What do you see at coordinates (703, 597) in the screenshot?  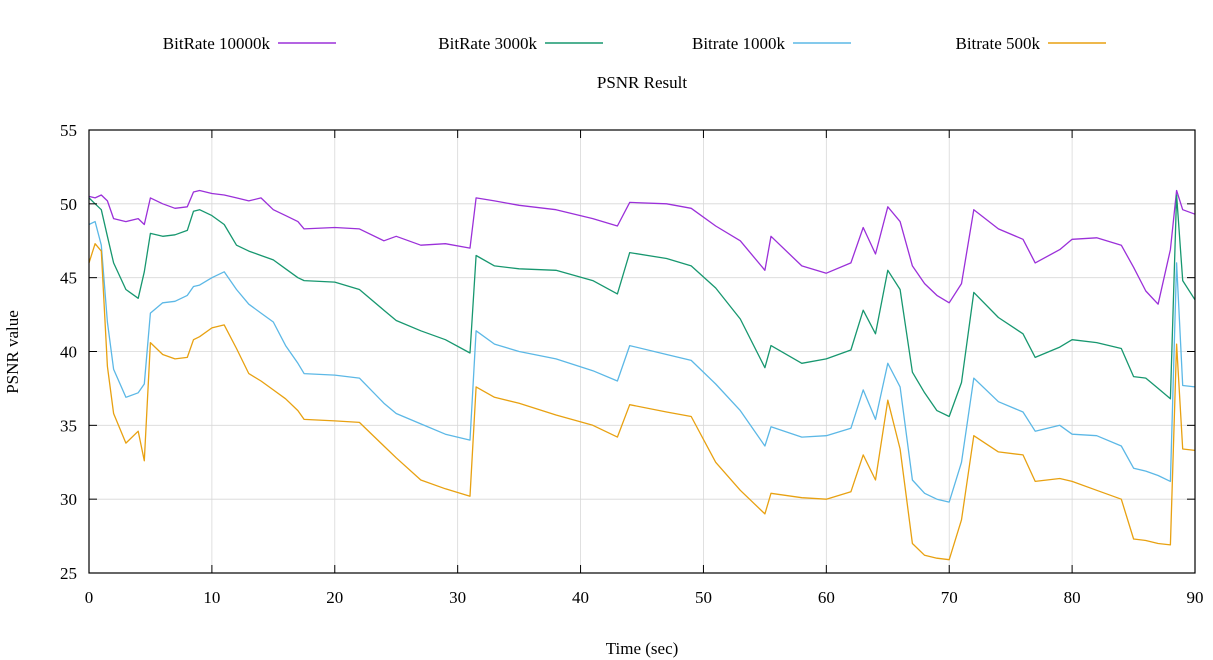 I see `x-tick-label: 50` at bounding box center [703, 597].